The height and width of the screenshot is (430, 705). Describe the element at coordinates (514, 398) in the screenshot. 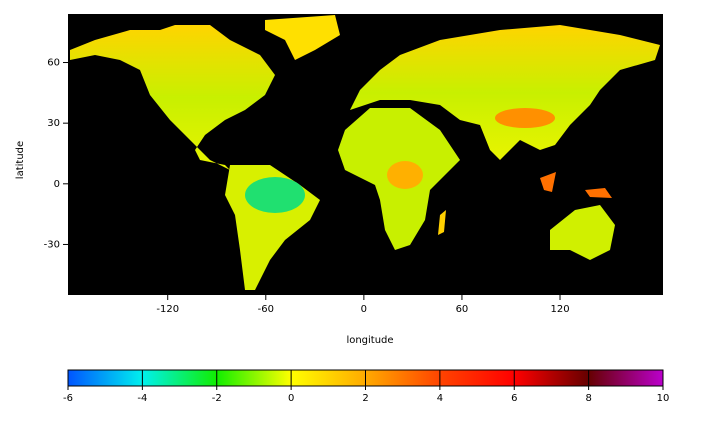

I see `colorbar-tick-label: 6` at that location.